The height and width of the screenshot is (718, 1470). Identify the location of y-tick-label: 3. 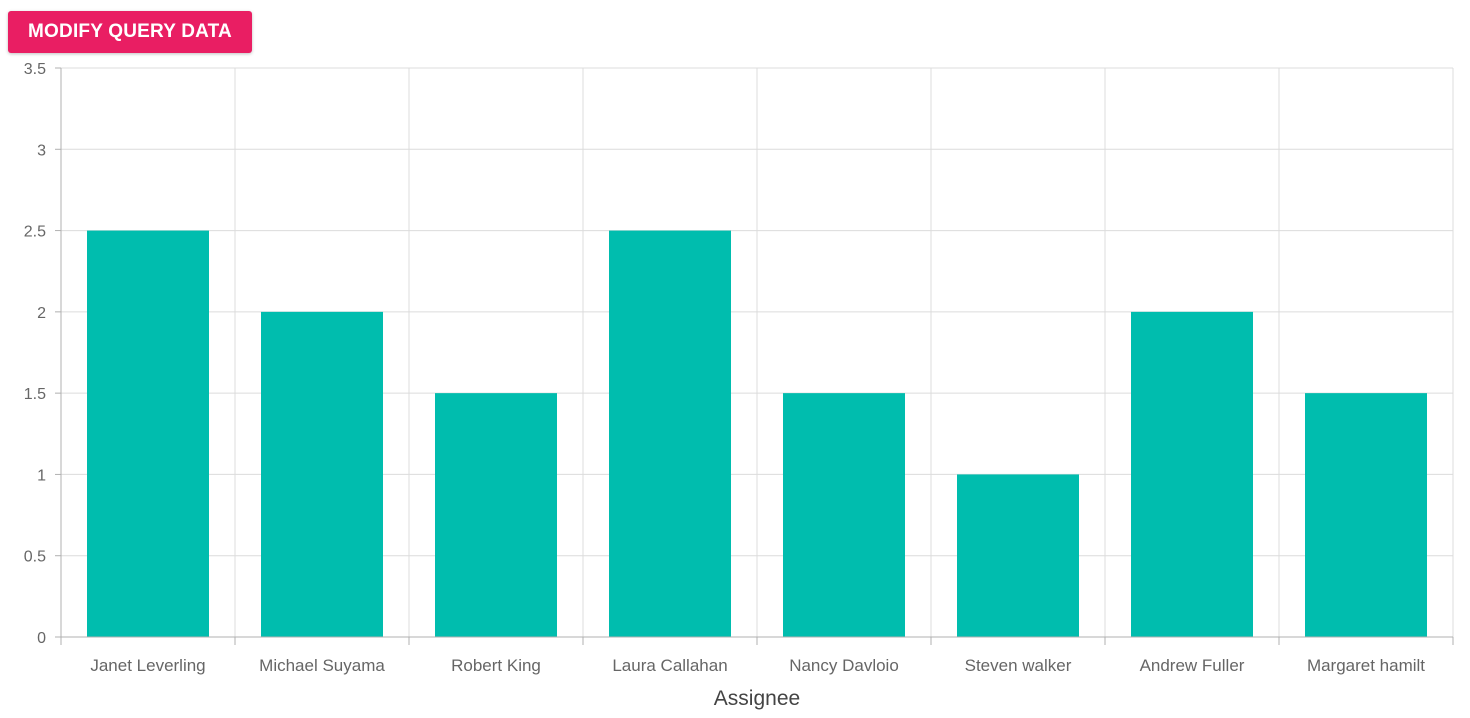
(41, 150).